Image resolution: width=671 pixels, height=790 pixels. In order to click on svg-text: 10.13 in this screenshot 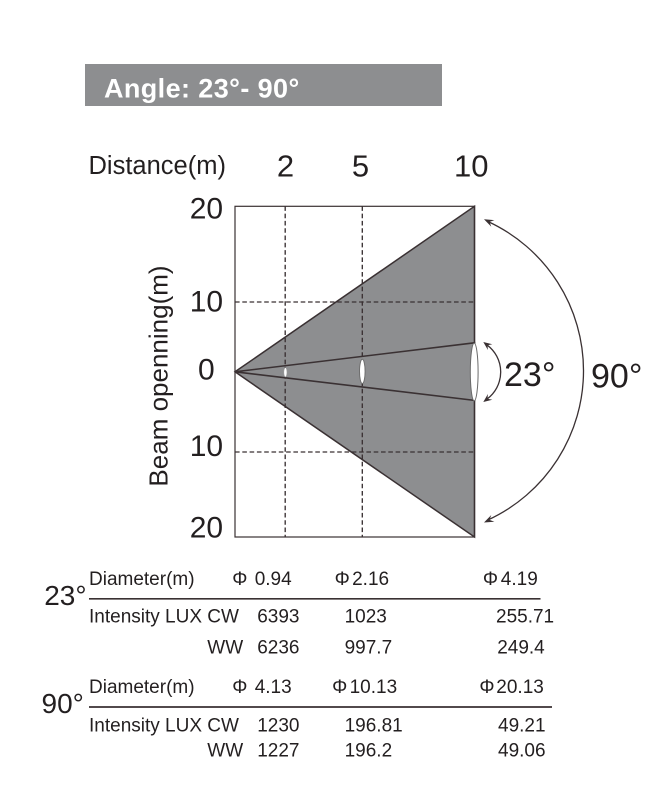, I will do `click(374, 687)`.